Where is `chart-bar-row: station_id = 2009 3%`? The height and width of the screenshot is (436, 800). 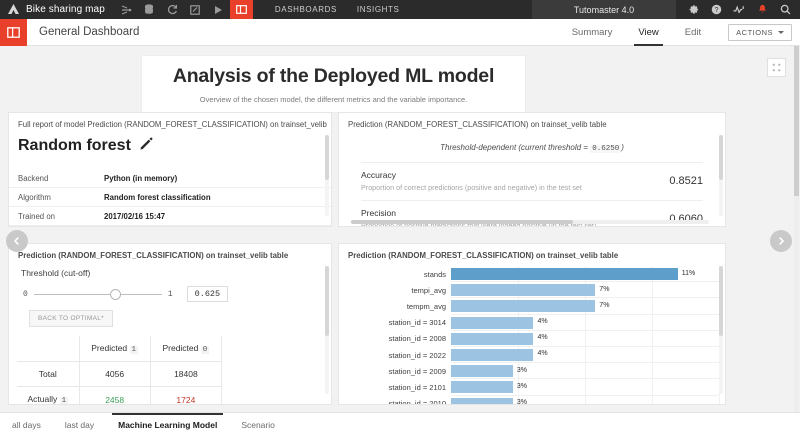
chart-bar-row: station_id = 2009 3% is located at coordinates (529, 371).